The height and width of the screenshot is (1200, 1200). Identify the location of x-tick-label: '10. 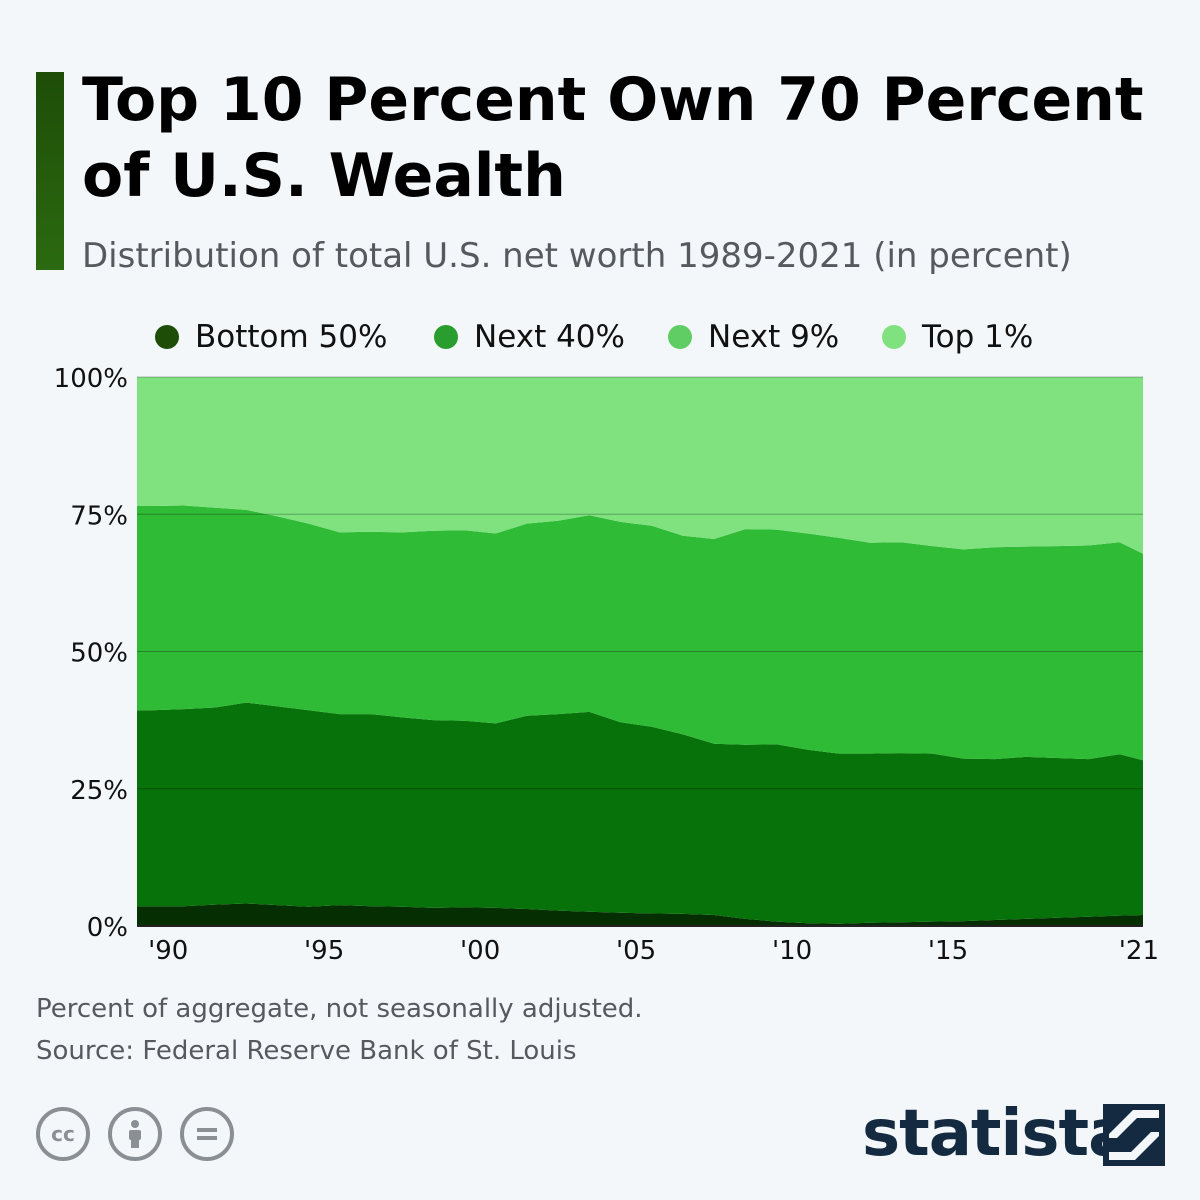
(792, 951).